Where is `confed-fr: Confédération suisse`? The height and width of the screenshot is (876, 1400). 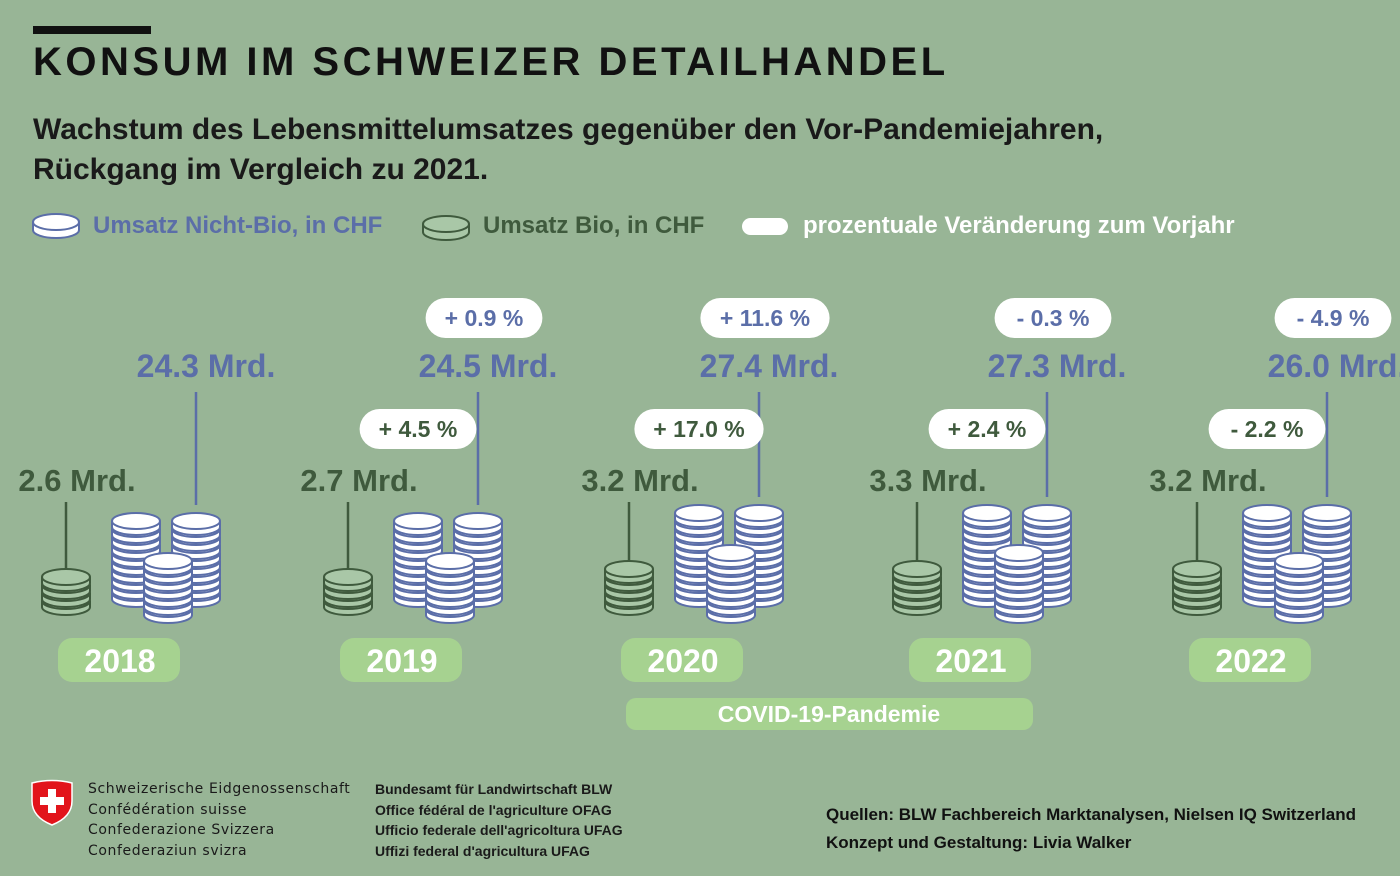
confed-fr: Confédération suisse is located at coordinates (168, 809).